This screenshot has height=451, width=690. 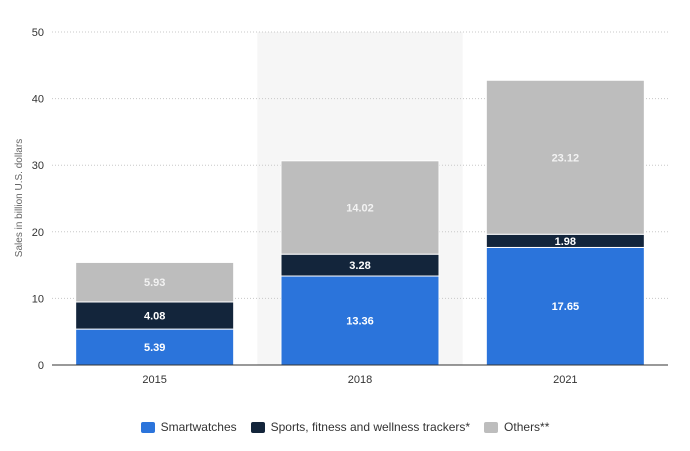 What do you see at coordinates (370, 427) in the screenshot?
I see `legend-label-trackers: Sports, fitness and wellness trackers*` at bounding box center [370, 427].